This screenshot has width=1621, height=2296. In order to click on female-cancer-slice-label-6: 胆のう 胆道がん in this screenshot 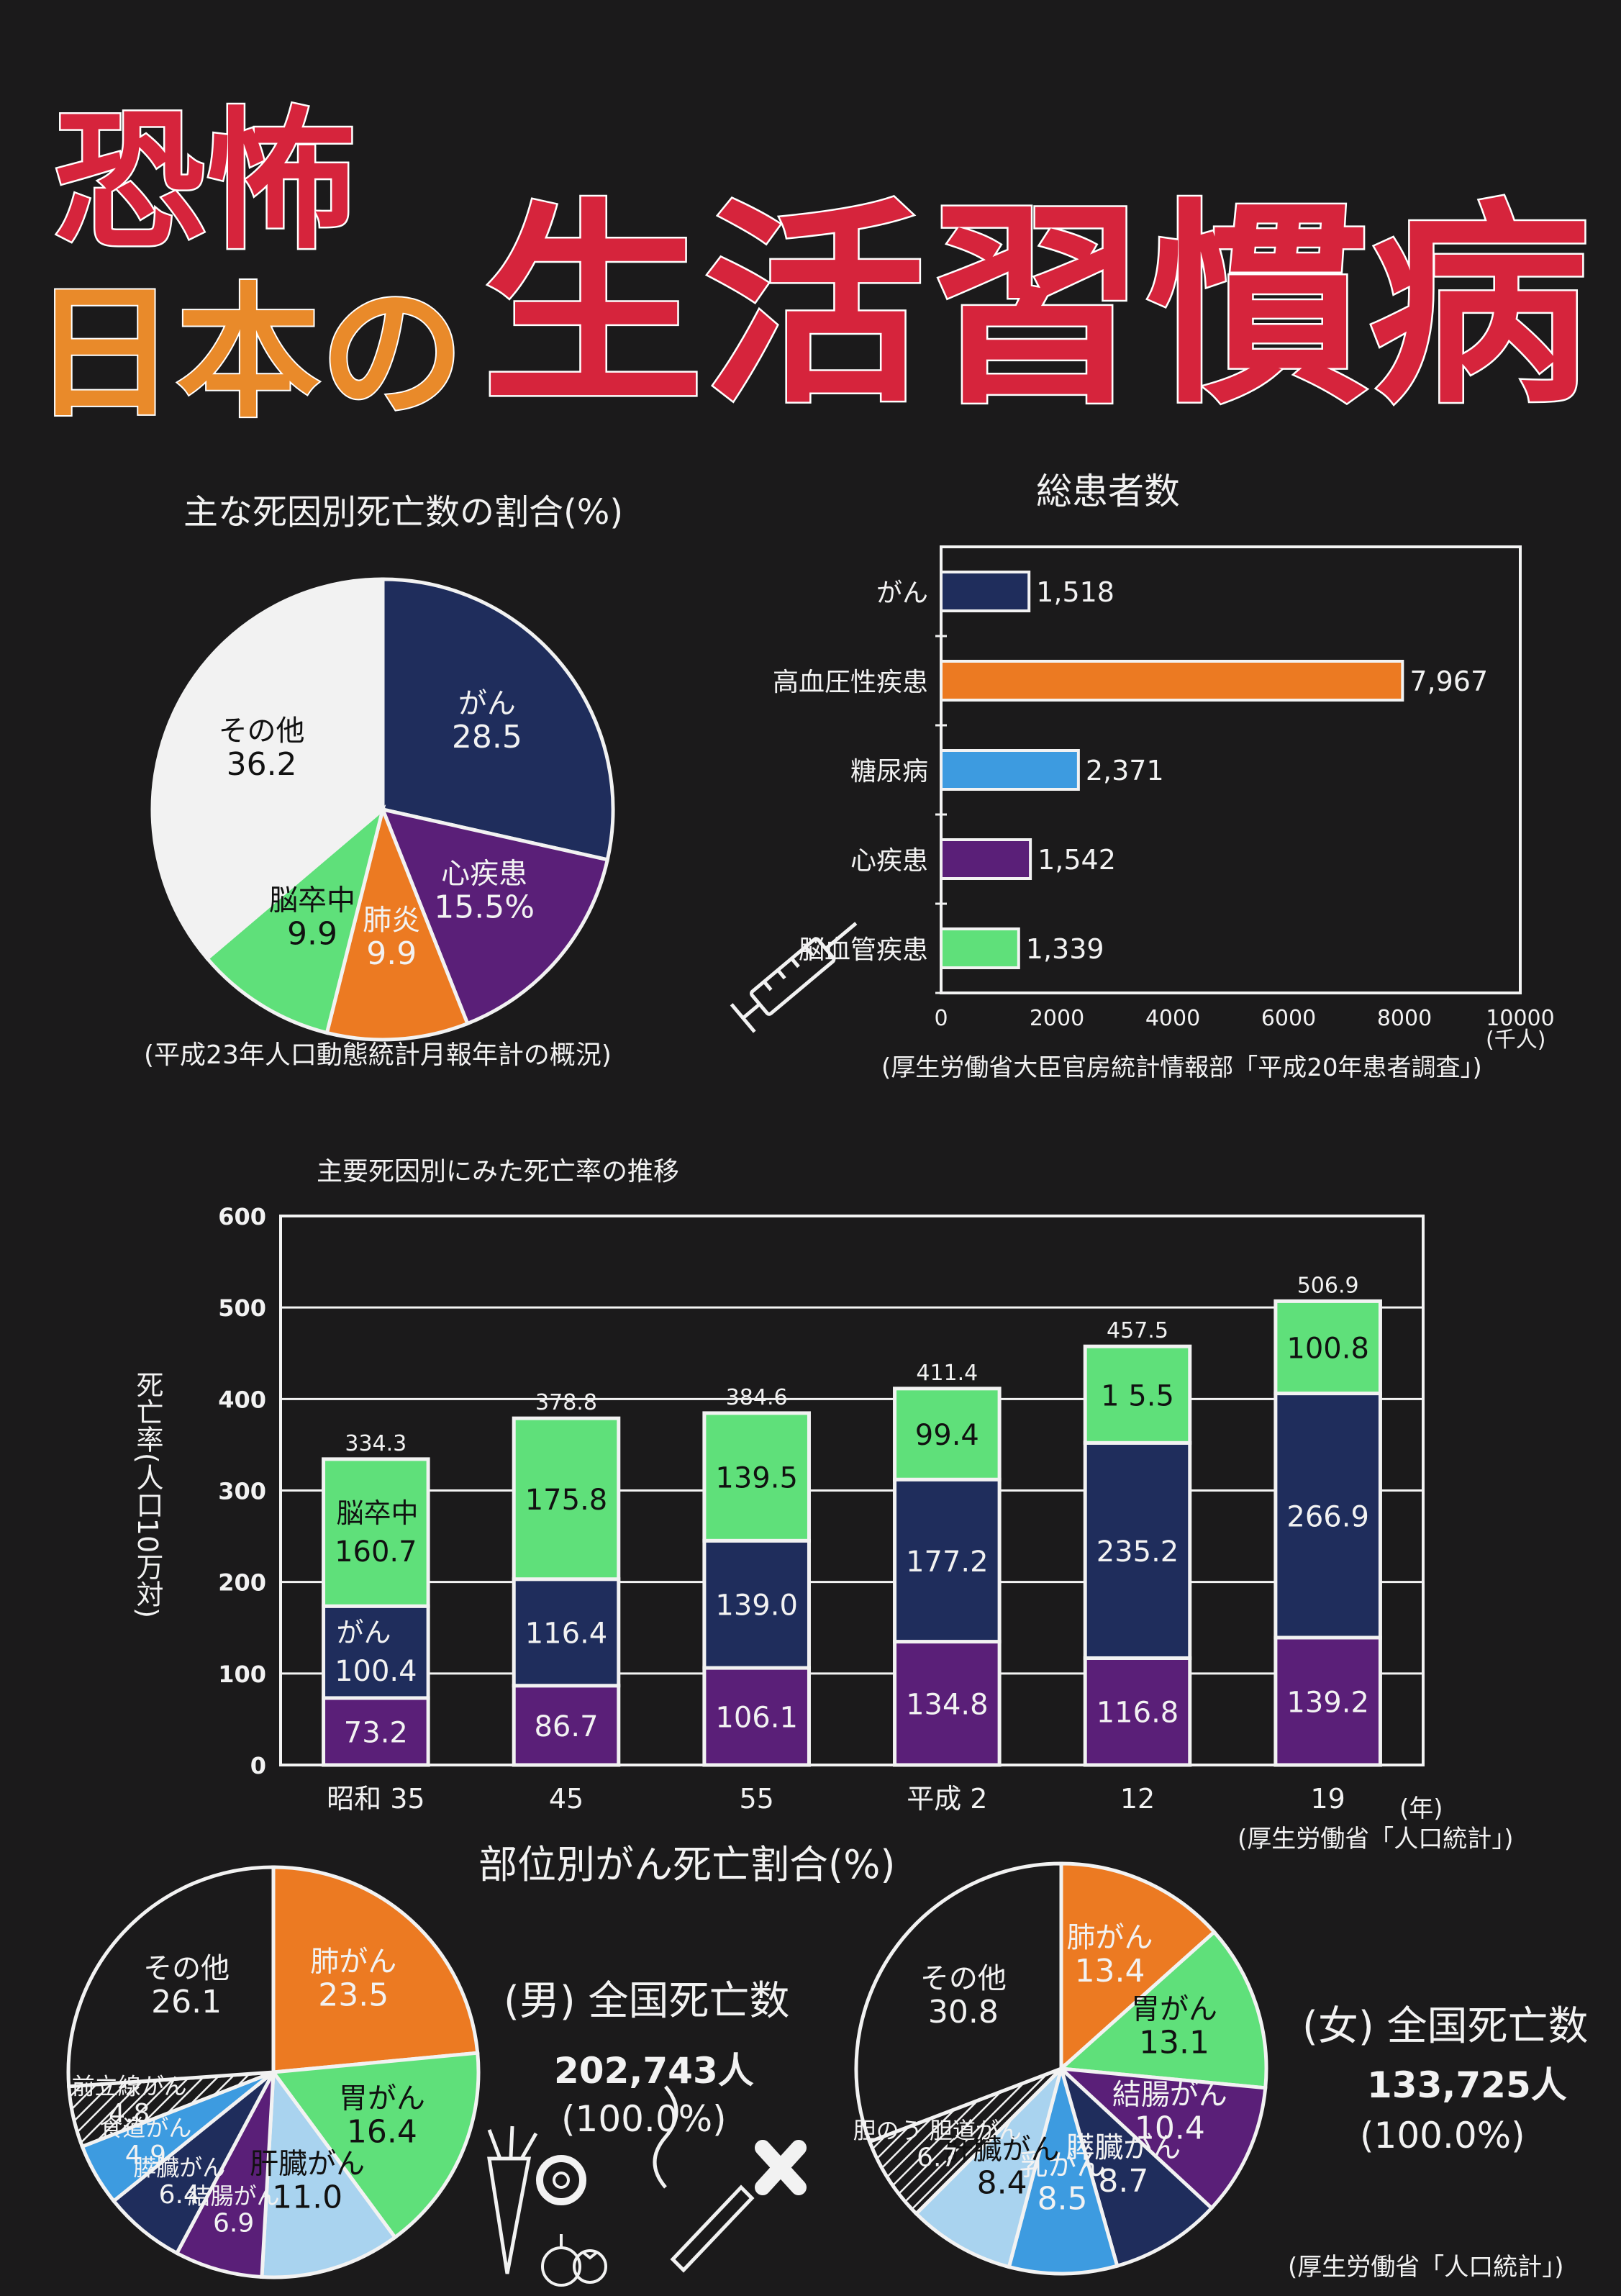, I will do `click(938, 2130)`.